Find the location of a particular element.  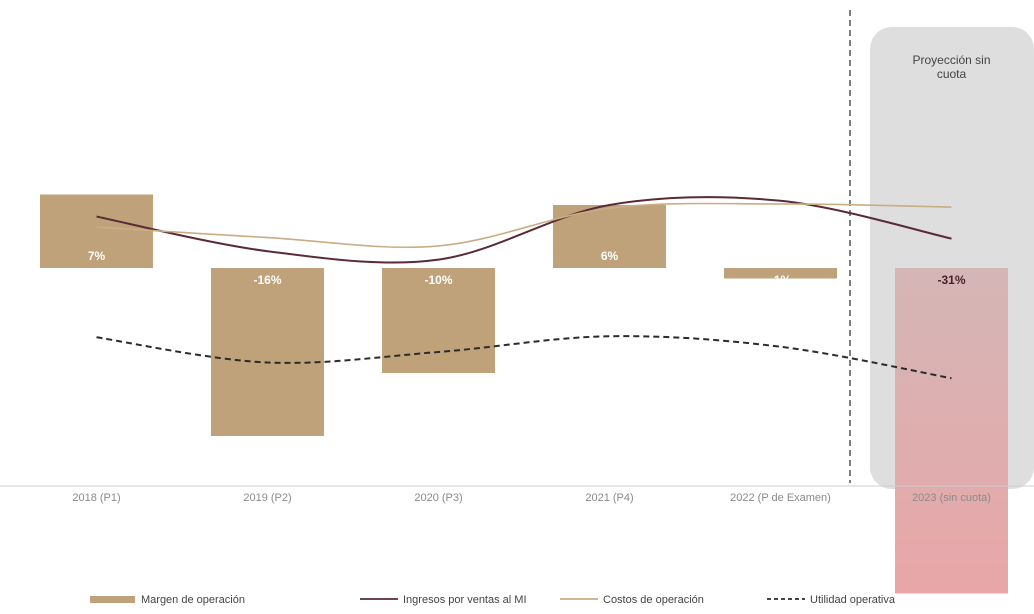

bar-2018-p1- is located at coordinates (96, 231).